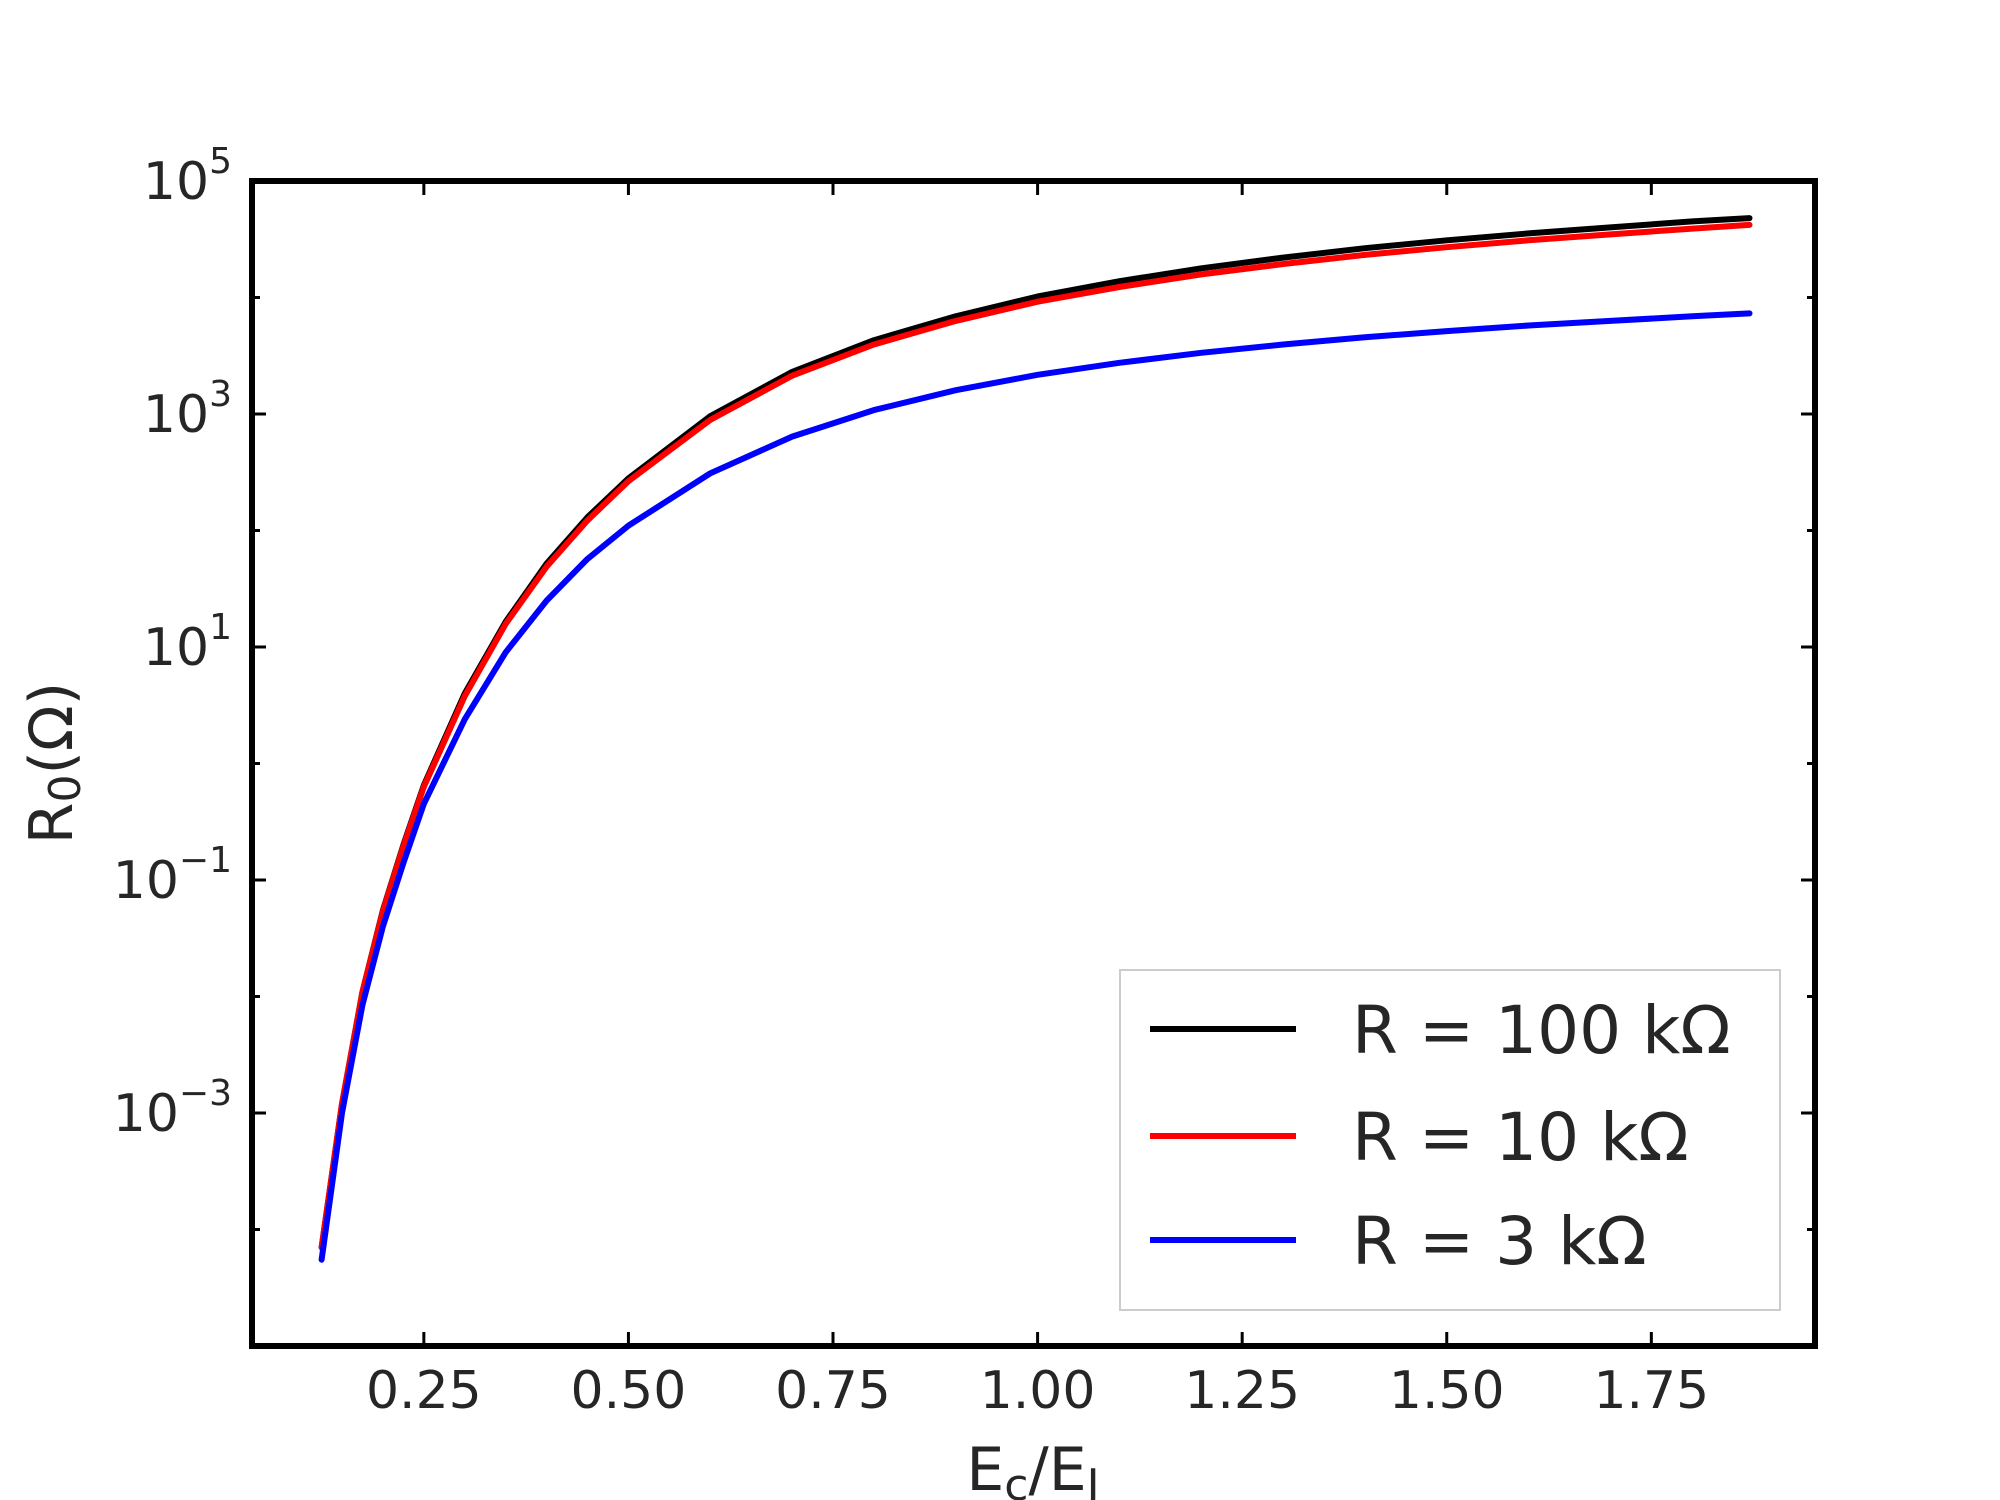 Image resolution: width=2000 pixels, height=1500 pixels. Describe the element at coordinates (1520, 1137) in the screenshot. I see `legend-label-1: R = 10 kΩ` at that location.